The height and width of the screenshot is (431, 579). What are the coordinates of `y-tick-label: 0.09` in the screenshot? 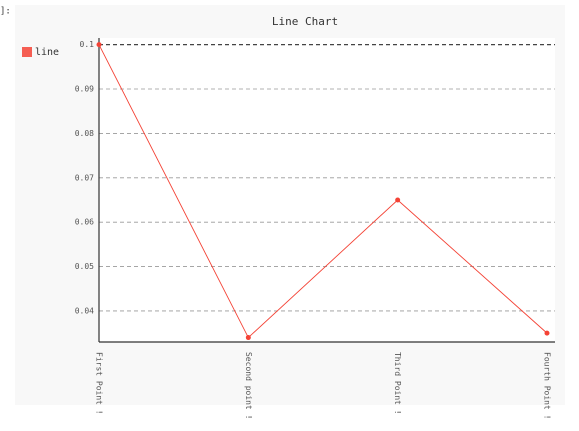 It's located at (84, 89).